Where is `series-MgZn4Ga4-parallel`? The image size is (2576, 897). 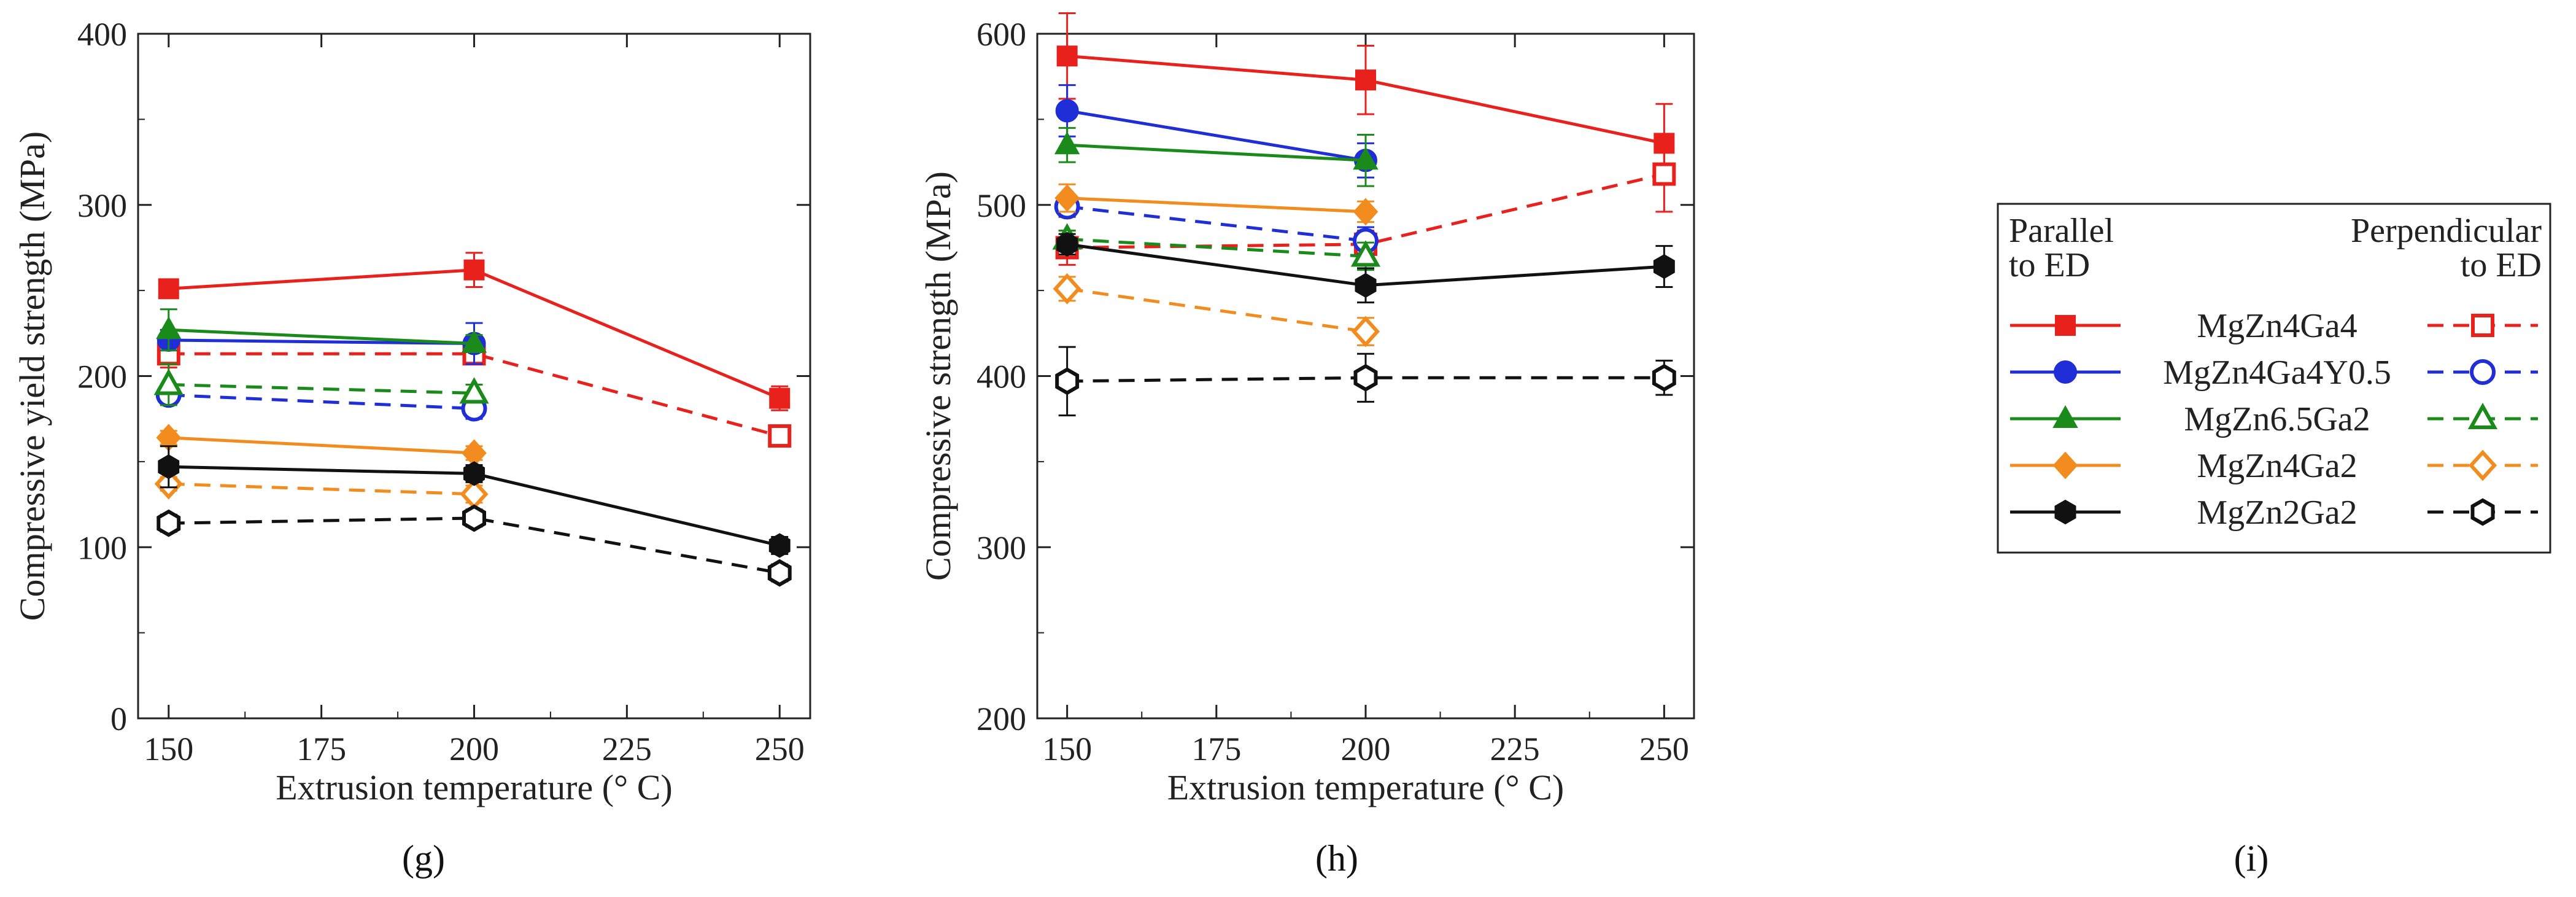
series-MgZn4Ga4-parallel is located at coordinates (474, 331).